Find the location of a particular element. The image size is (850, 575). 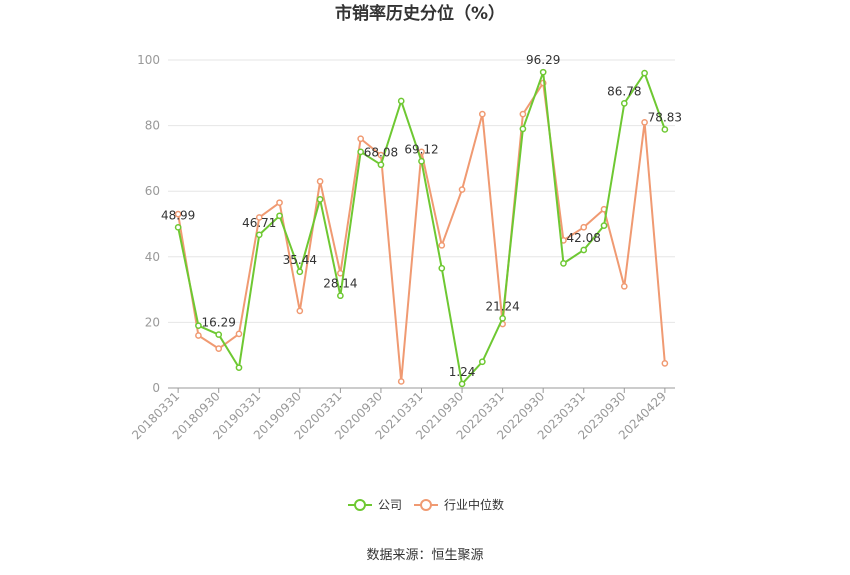

chart-title: 市销率历史分位（%） is located at coordinates (420, 13).